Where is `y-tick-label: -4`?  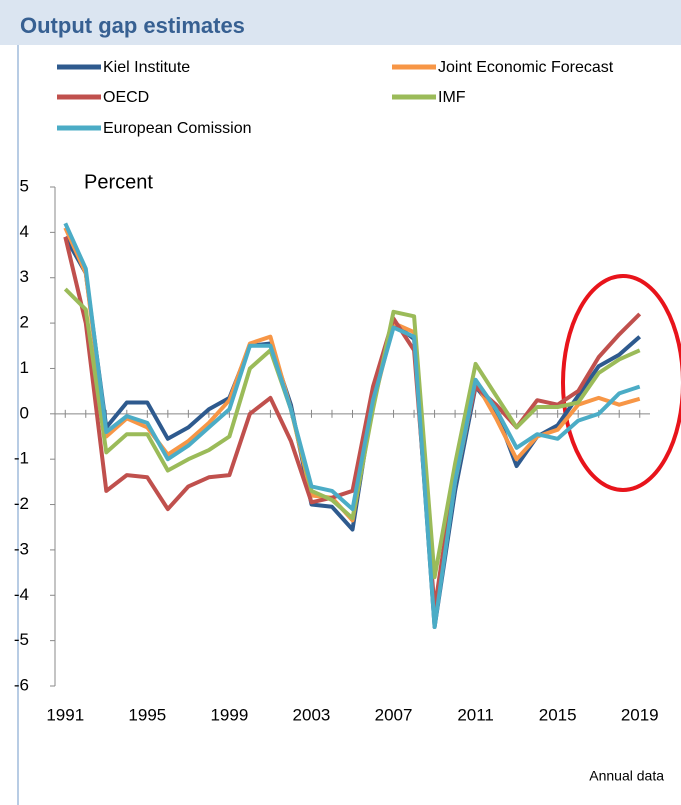
y-tick-label: -4 is located at coordinates (21, 594).